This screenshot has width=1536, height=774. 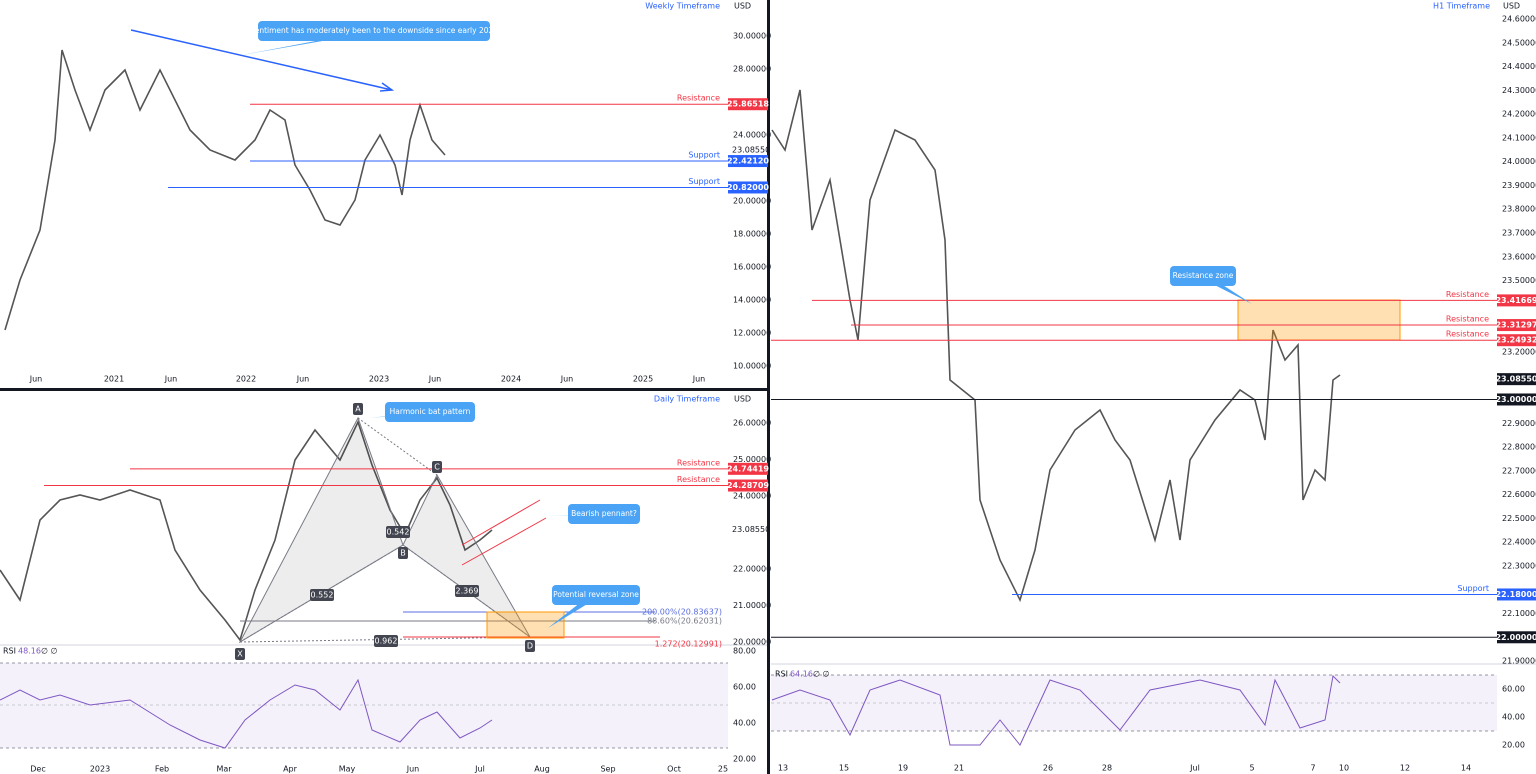 What do you see at coordinates (29, 651) in the screenshot?
I see `rsi-value: 48.16` at bounding box center [29, 651].